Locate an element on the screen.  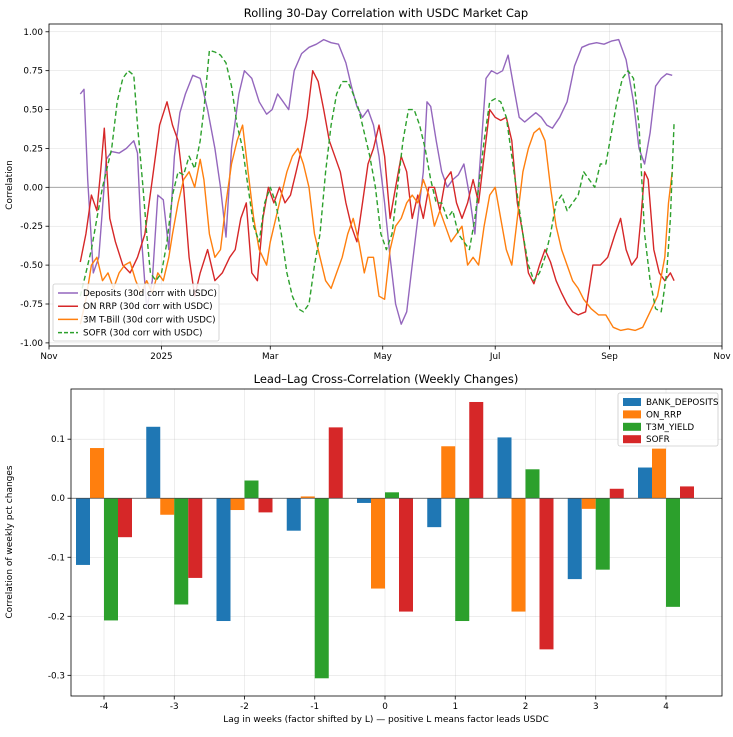
chart1-x-tick-label: Jul is located at coordinates (495, 357).